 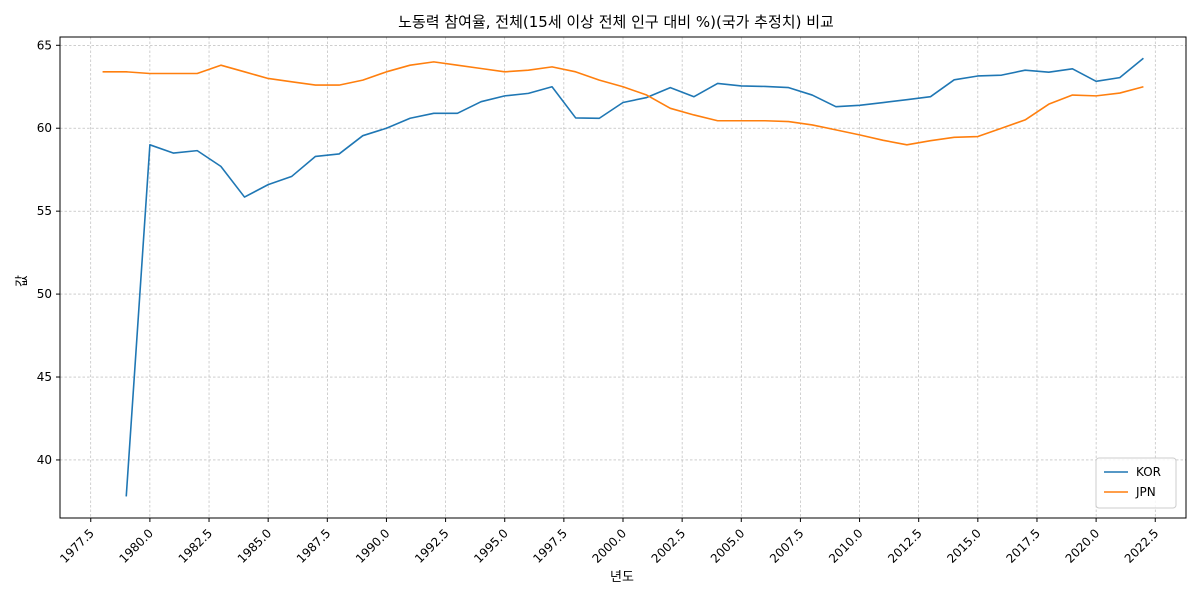 I want to click on legend: KOR JPN, so click(x=1136, y=483).